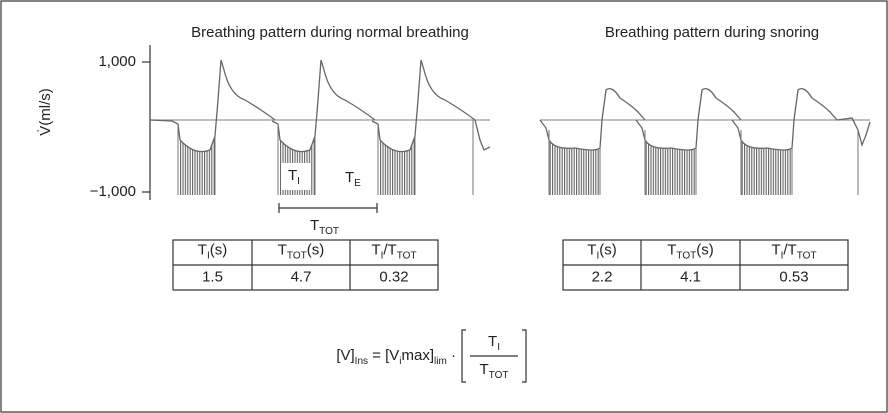  I want to click on table-cell: 4.1, so click(690, 276).